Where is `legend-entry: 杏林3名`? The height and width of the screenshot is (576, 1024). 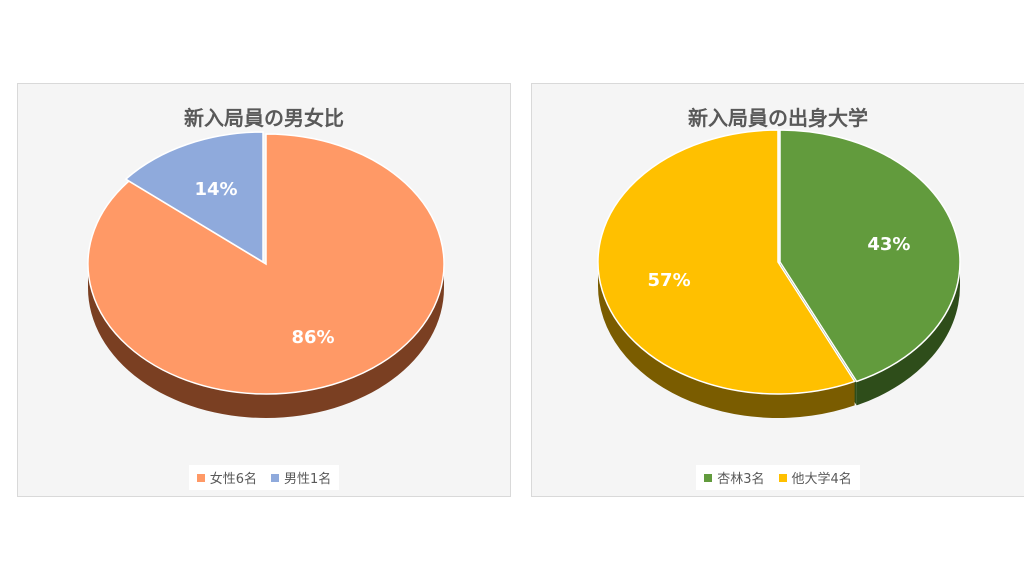
legend-entry: 杏林3名 is located at coordinates (734, 477).